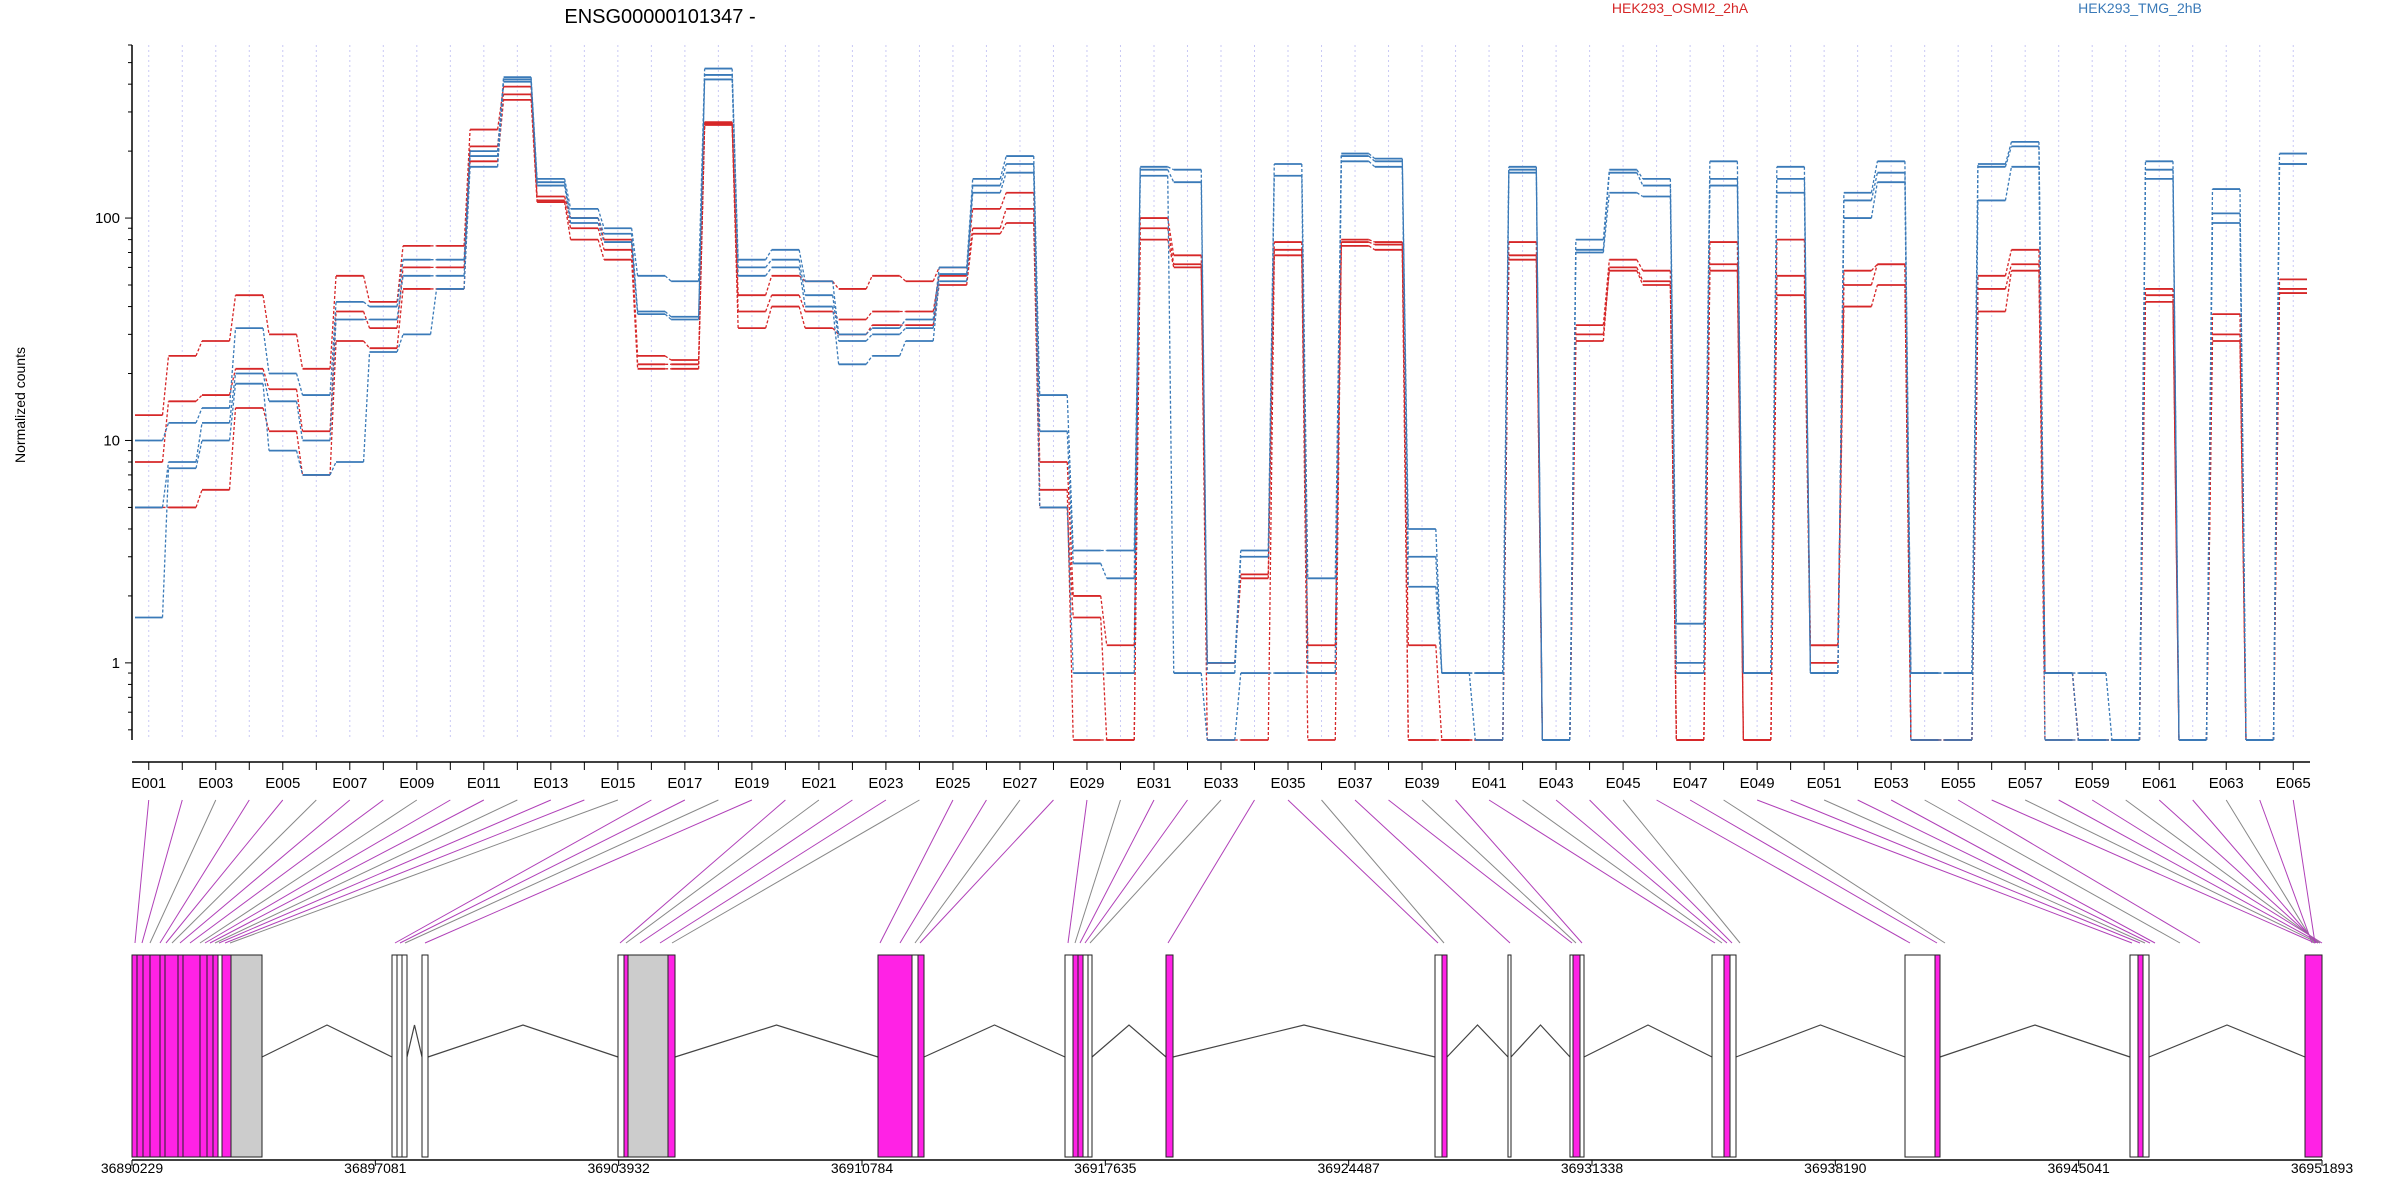  What do you see at coordinates (1422, 783) in the screenshot?
I see `x-tick-label: E039` at bounding box center [1422, 783].